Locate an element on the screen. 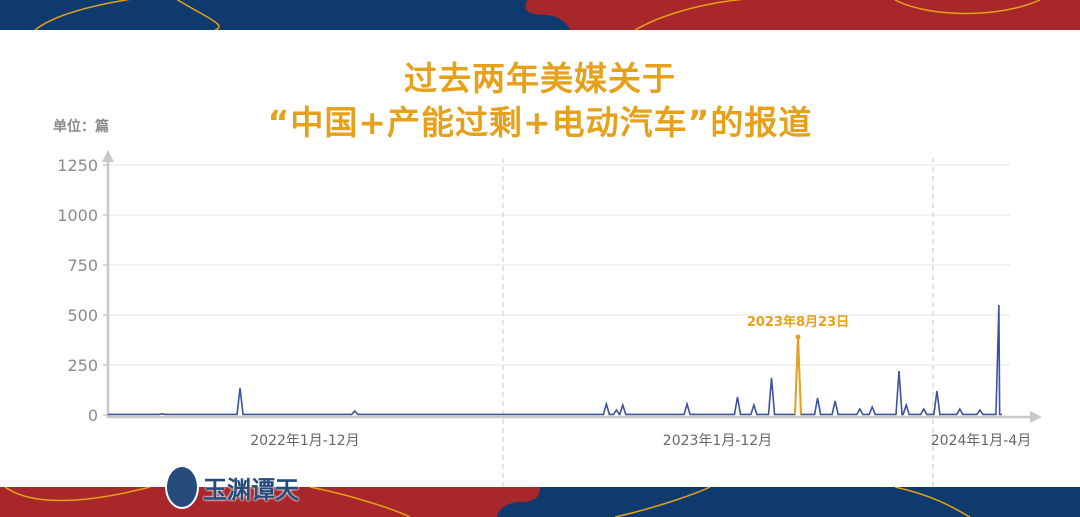 This screenshot has height=517, width=1080. highlight-point is located at coordinates (798, 337).